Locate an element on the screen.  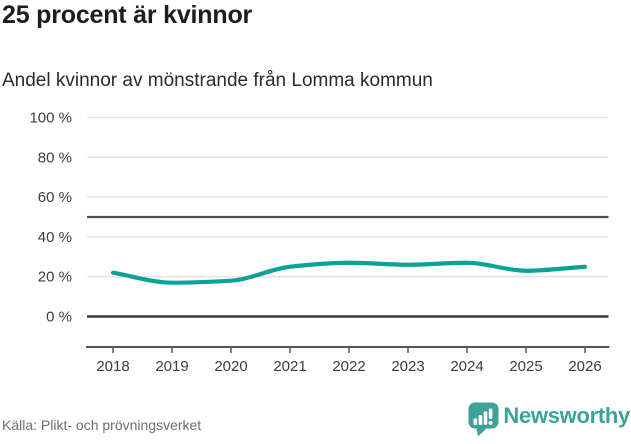
y-tick-label: 20 % is located at coordinates (55, 277).